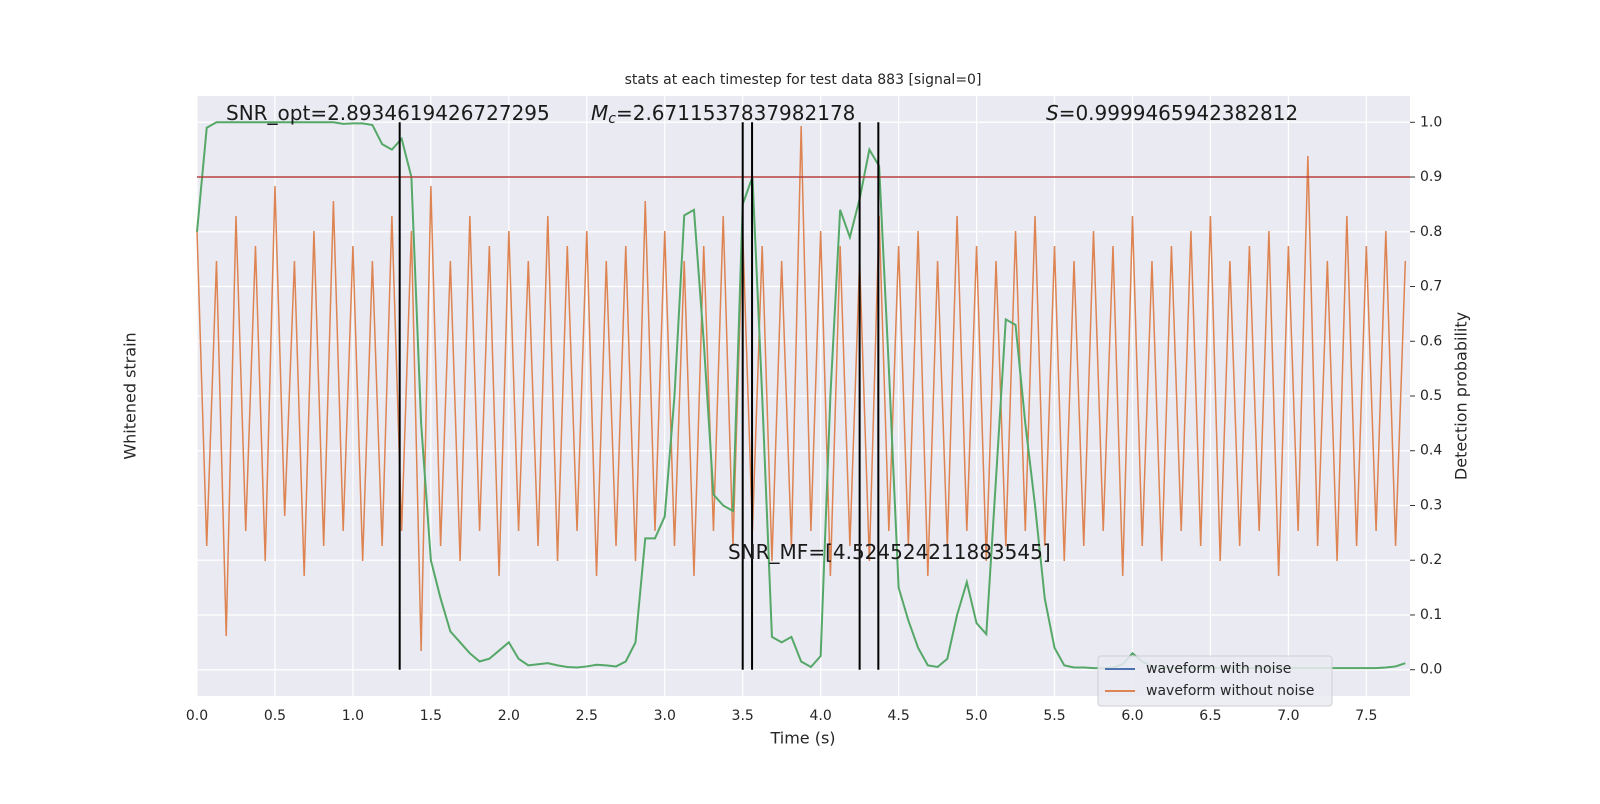 The width and height of the screenshot is (1600, 804). I want to click on x-tick-label: 5.5, so click(1054, 716).